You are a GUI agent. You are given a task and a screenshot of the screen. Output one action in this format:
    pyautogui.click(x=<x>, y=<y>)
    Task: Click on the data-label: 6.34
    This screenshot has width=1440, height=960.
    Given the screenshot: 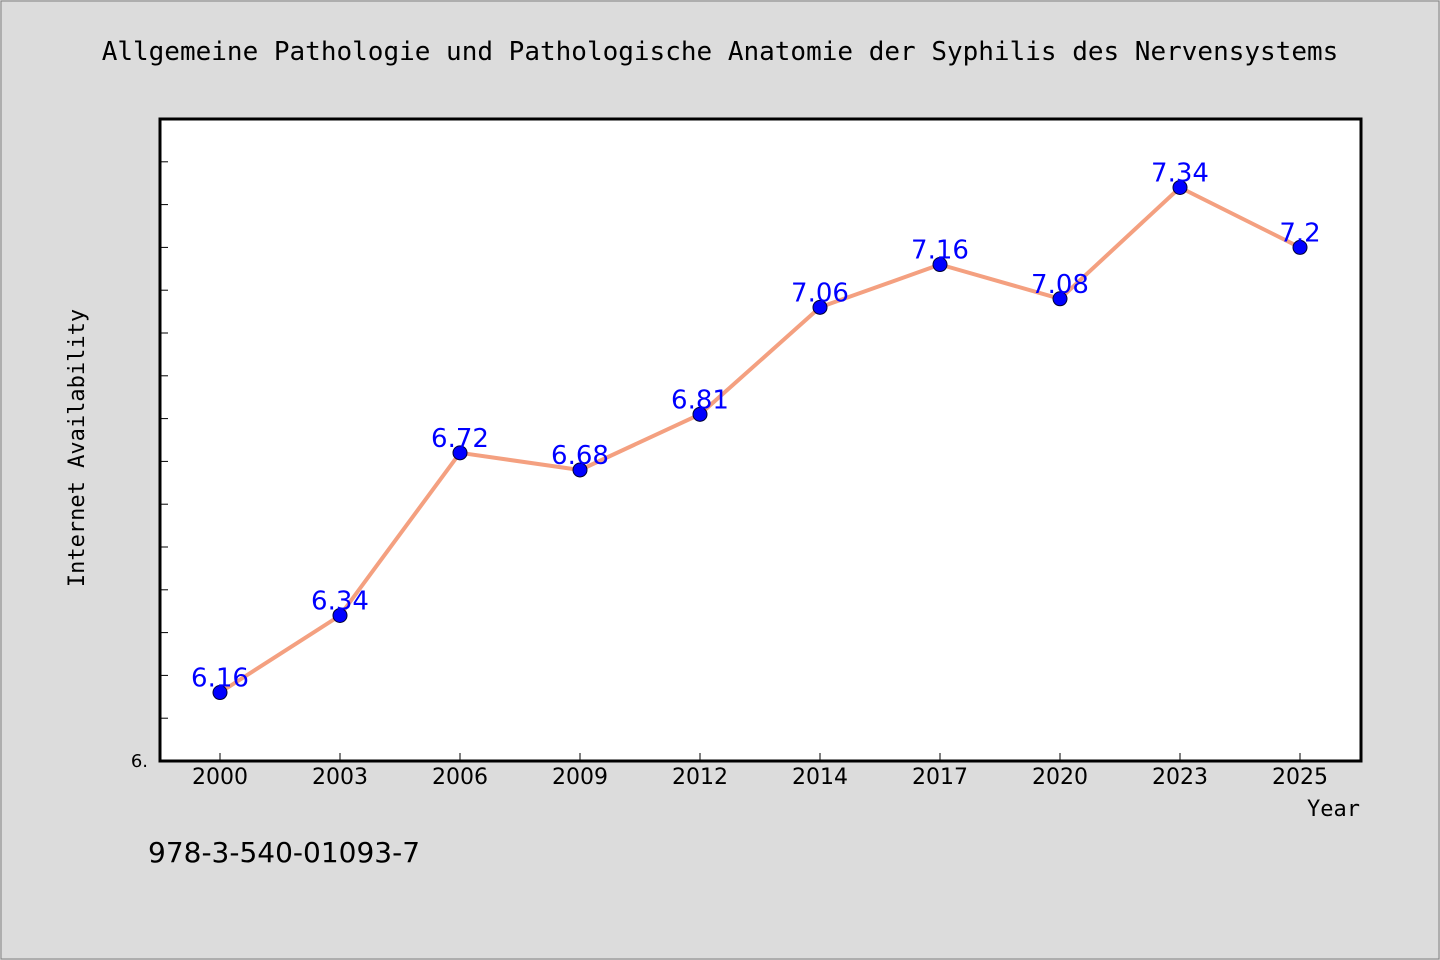 What is the action you would take?
    pyautogui.click(x=340, y=601)
    